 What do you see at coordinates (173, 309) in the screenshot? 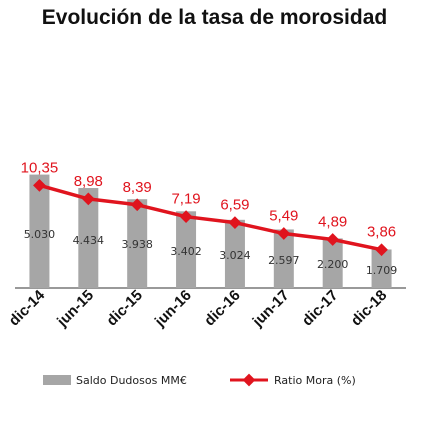
I see `x-tick-label: jun-16` at bounding box center [173, 309].